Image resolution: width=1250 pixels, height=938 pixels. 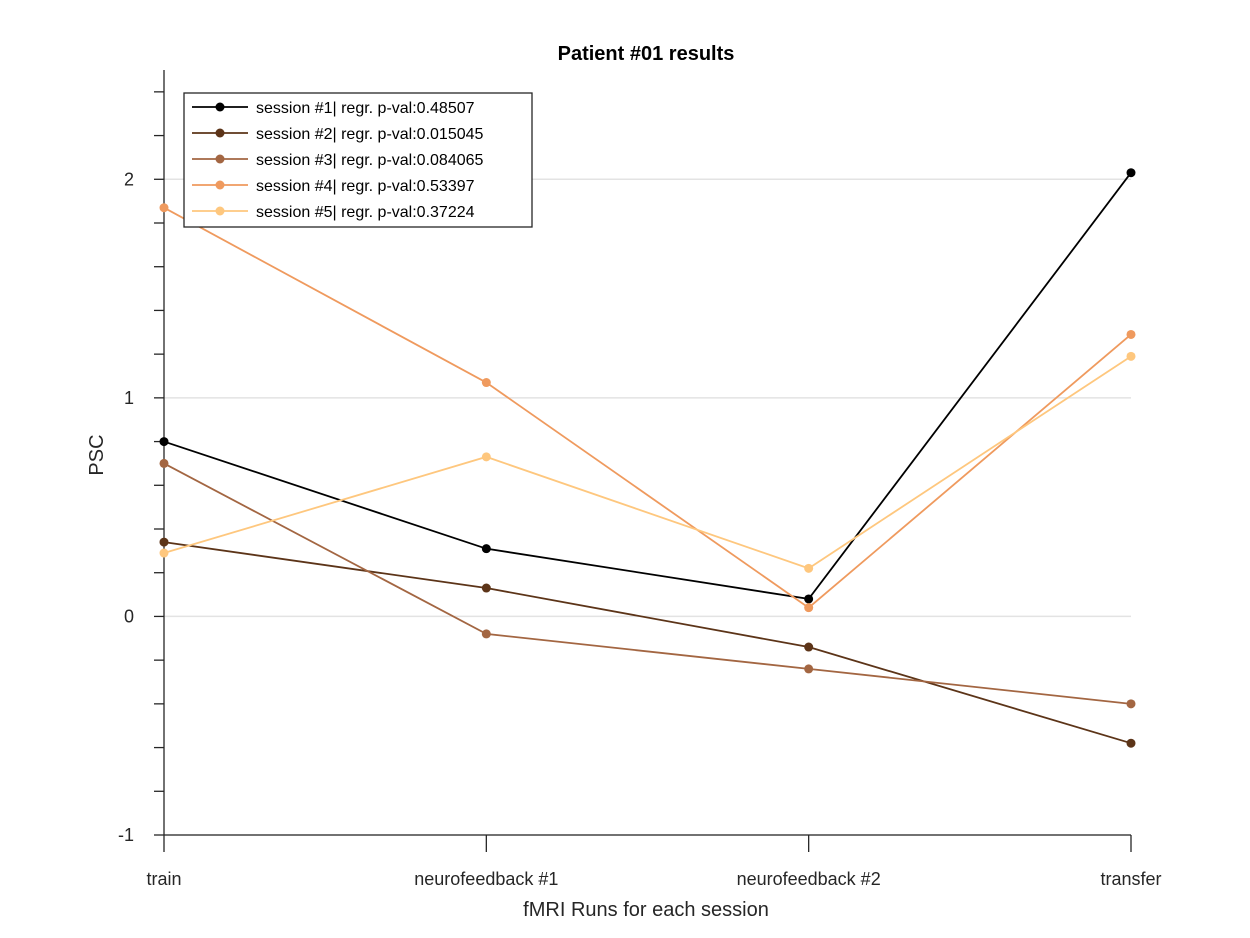 I want to click on y-tick-label: -1, so click(x=126, y=835).